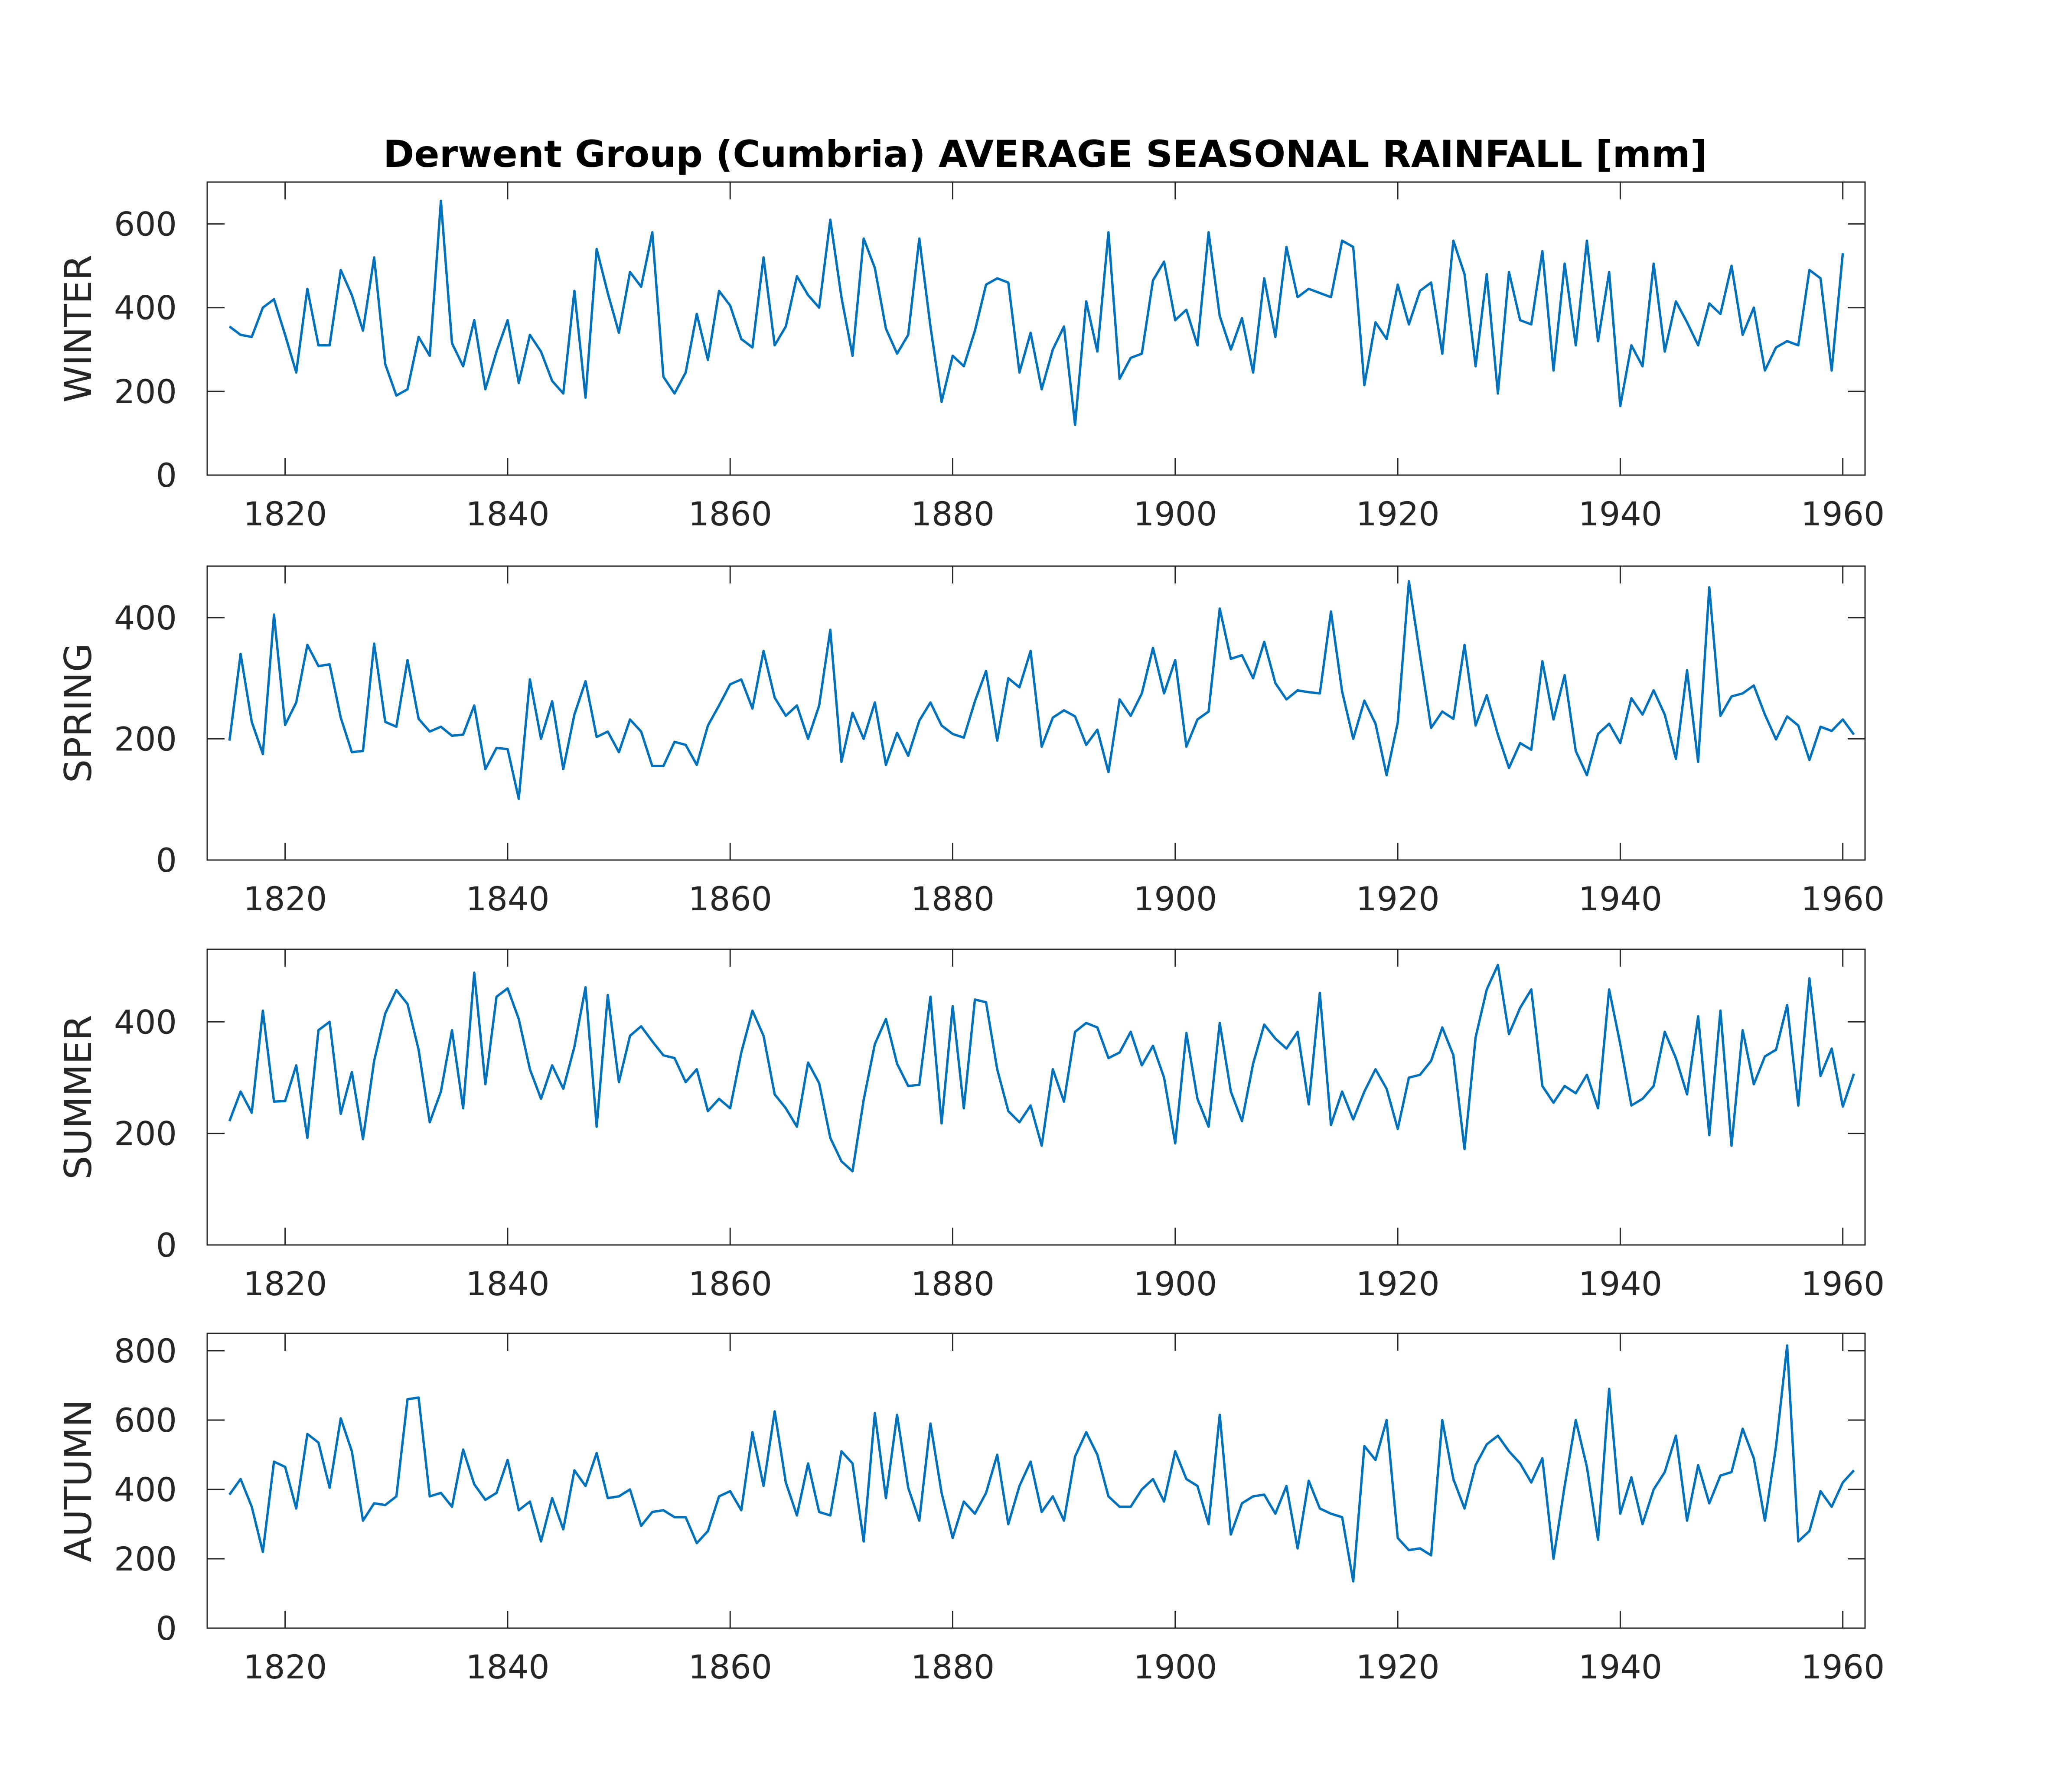 The image size is (2048, 1792). I want to click on series-line-autumn, so click(1041, 1463).